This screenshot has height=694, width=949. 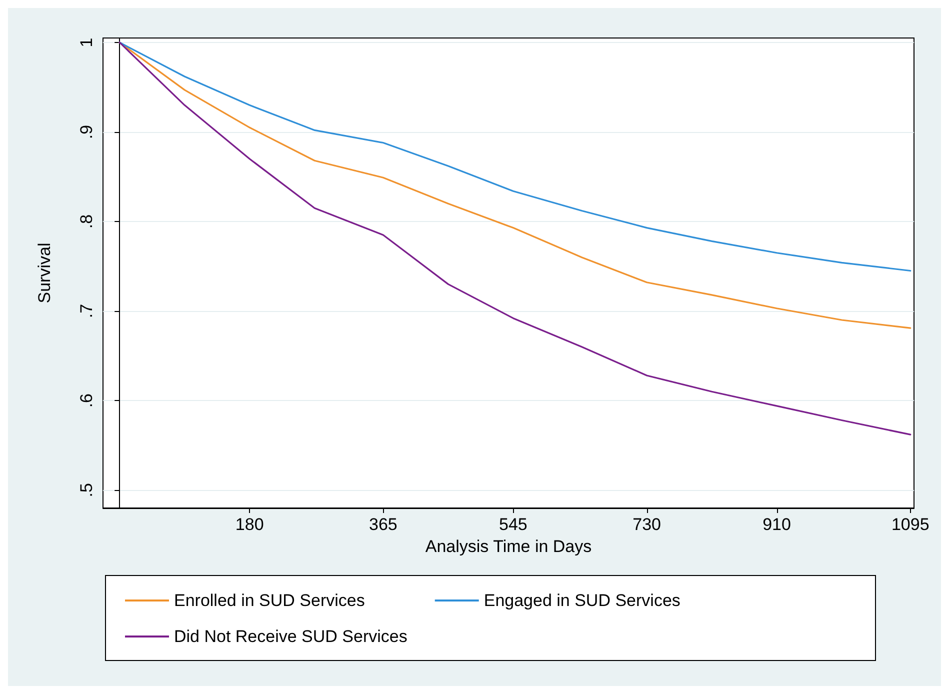 What do you see at coordinates (383, 524) in the screenshot?
I see `x-tick-label: 365` at bounding box center [383, 524].